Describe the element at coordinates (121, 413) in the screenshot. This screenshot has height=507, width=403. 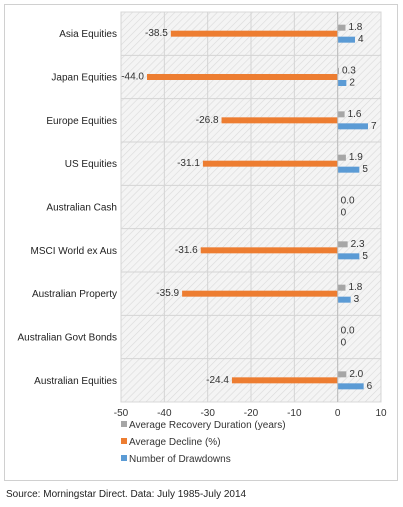
I see `x-tick-label: -50` at that location.